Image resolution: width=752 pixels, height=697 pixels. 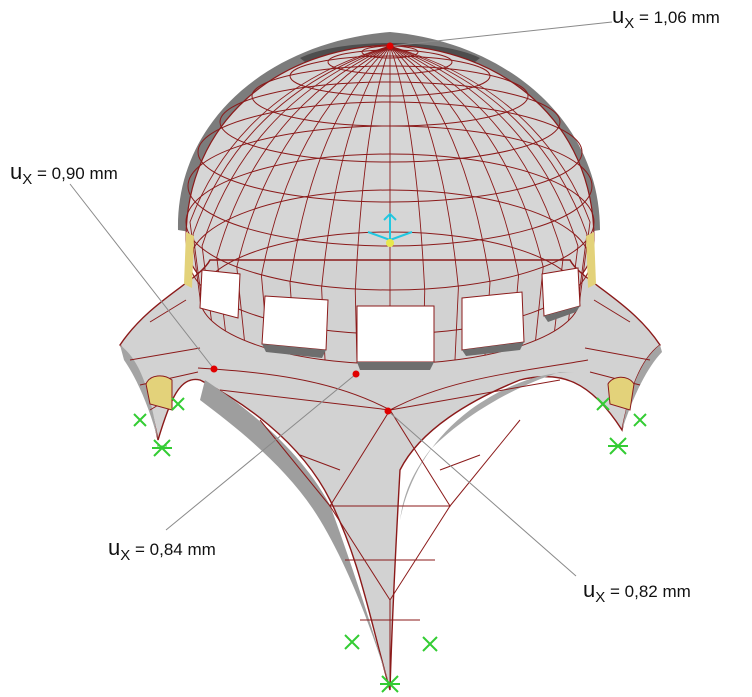 What do you see at coordinates (395, 334) in the screenshot?
I see `opening-center` at bounding box center [395, 334].